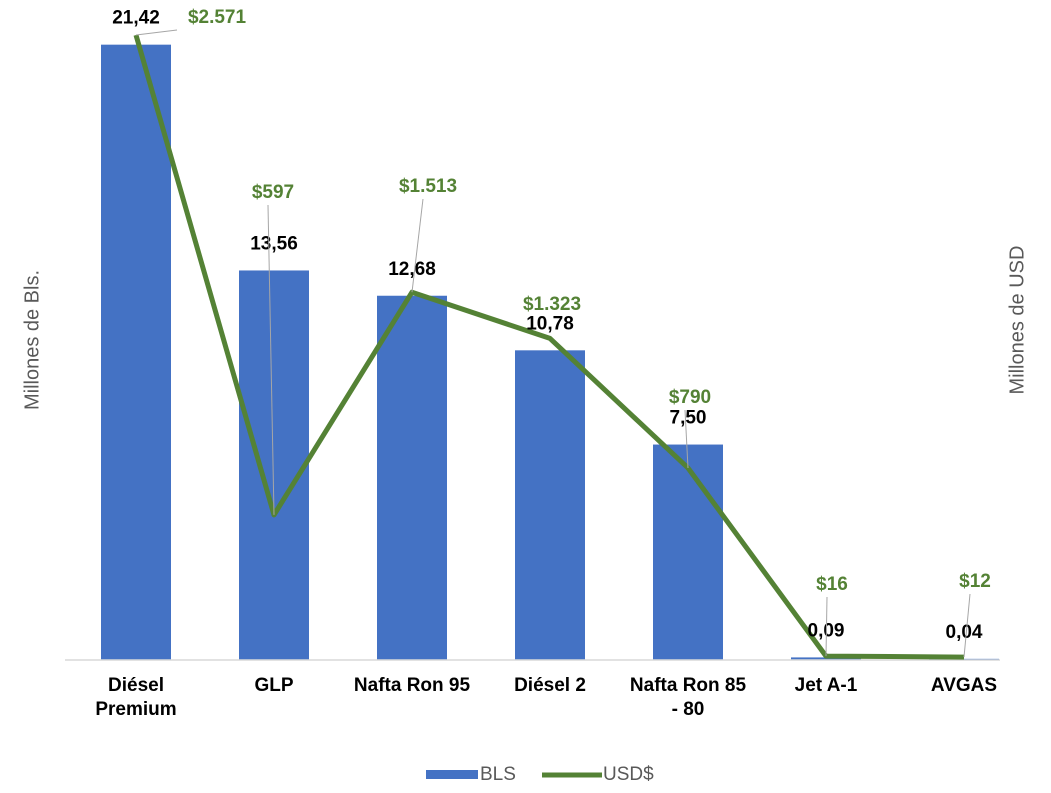  What do you see at coordinates (832, 584) in the screenshot?
I see `line-value-label: $16` at bounding box center [832, 584].